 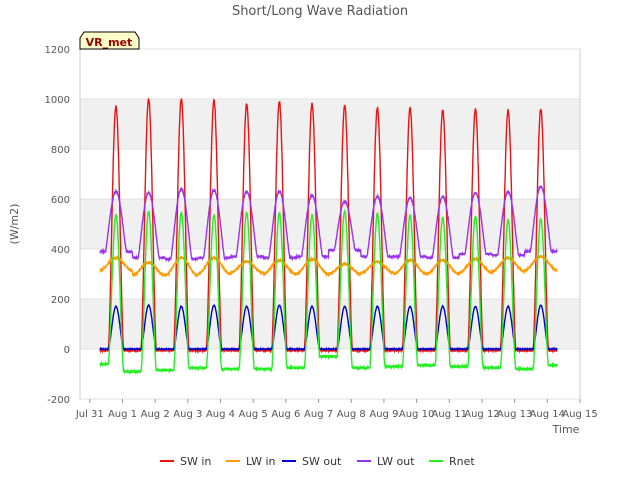 I want to click on legend-label: LW out, so click(x=396, y=461).